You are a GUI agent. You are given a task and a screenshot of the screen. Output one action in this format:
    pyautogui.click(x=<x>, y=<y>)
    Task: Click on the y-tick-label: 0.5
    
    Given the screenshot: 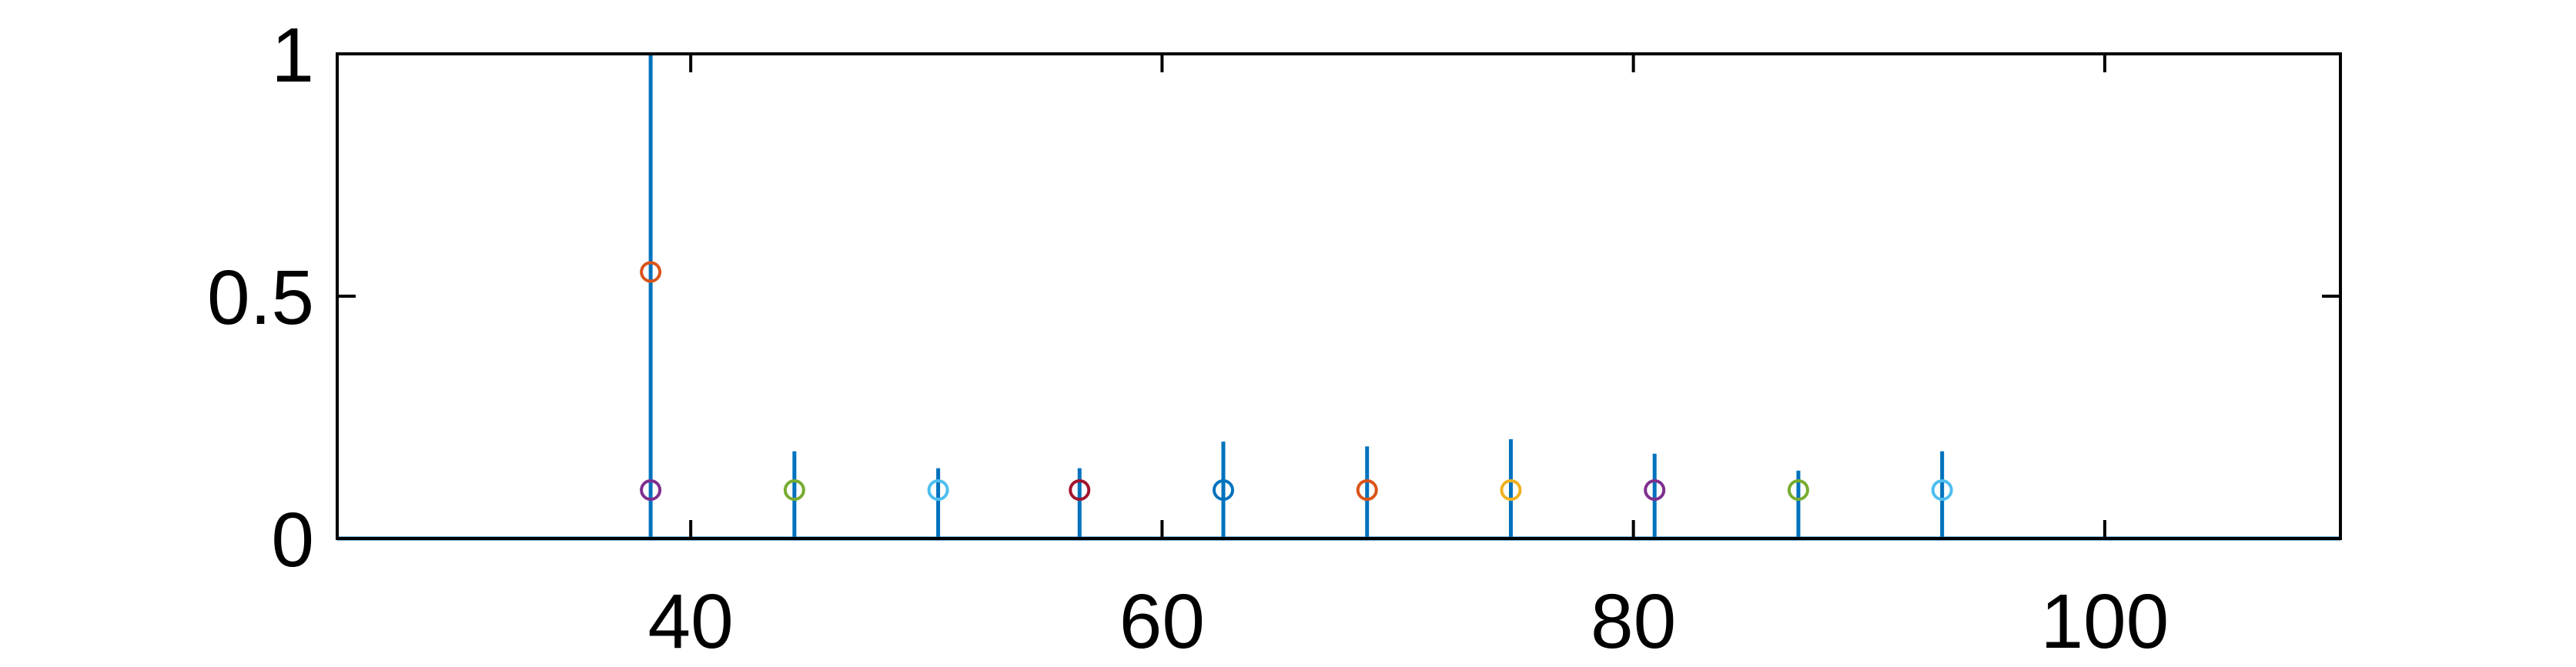 What is the action you would take?
    pyautogui.click(x=261, y=298)
    